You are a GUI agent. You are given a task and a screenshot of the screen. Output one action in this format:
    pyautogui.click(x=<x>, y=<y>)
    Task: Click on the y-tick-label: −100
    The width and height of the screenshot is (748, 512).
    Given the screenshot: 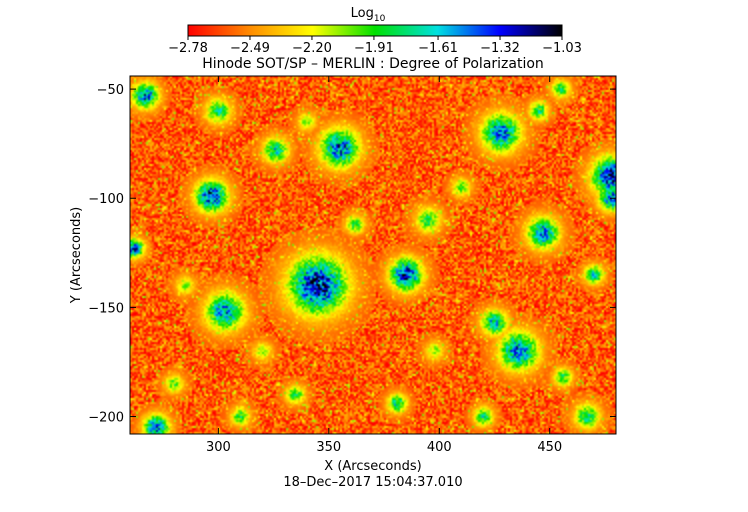 What is the action you would take?
    pyautogui.click(x=106, y=199)
    